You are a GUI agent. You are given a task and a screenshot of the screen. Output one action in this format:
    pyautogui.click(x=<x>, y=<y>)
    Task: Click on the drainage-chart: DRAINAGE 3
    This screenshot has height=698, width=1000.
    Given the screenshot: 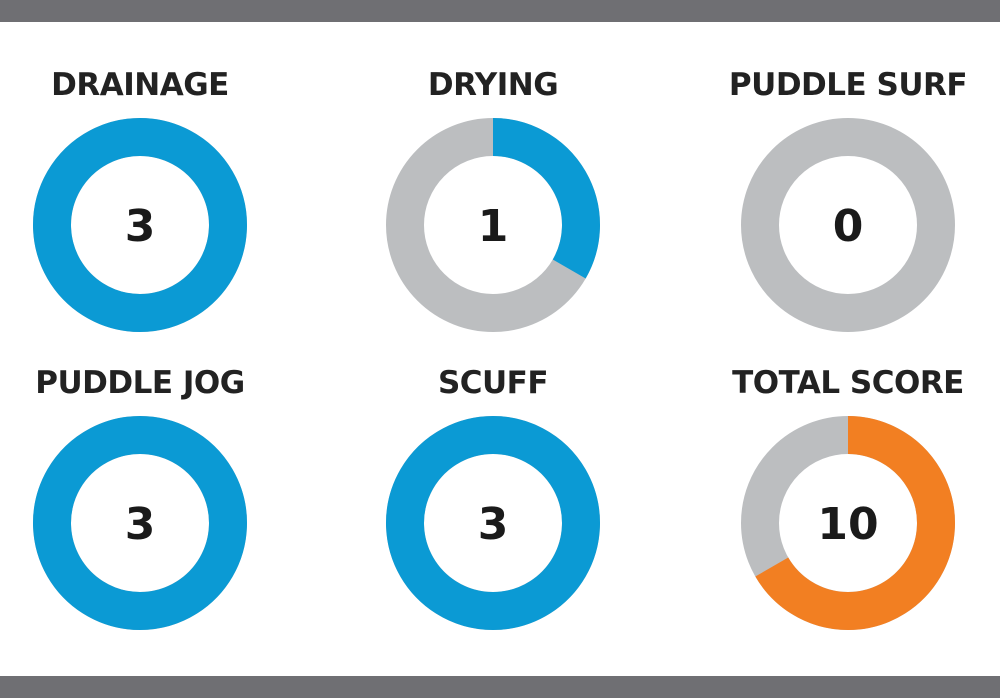 What is the action you would take?
    pyautogui.click(x=145, y=215)
    